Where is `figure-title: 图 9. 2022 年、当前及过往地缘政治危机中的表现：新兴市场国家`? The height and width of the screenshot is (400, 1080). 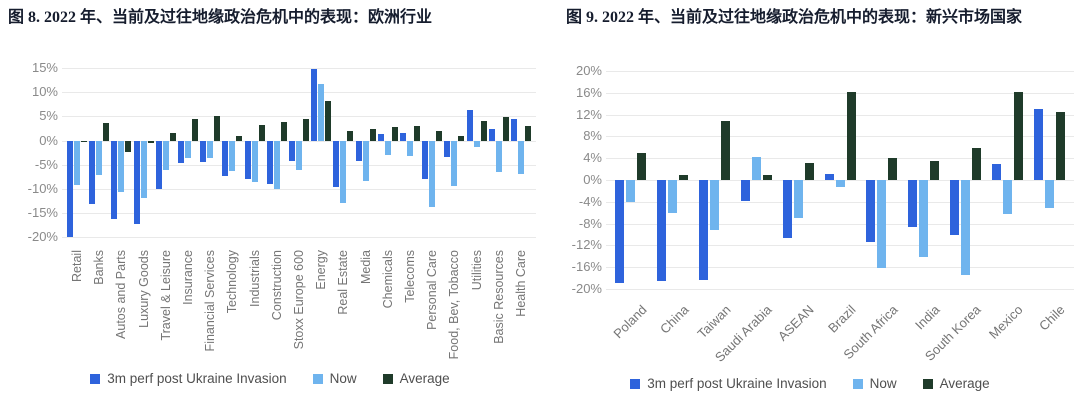
figure-title: 图 9. 2022 年、当前及过往地缘政治危机中的表现：新兴市场国家 is located at coordinates (794, 17).